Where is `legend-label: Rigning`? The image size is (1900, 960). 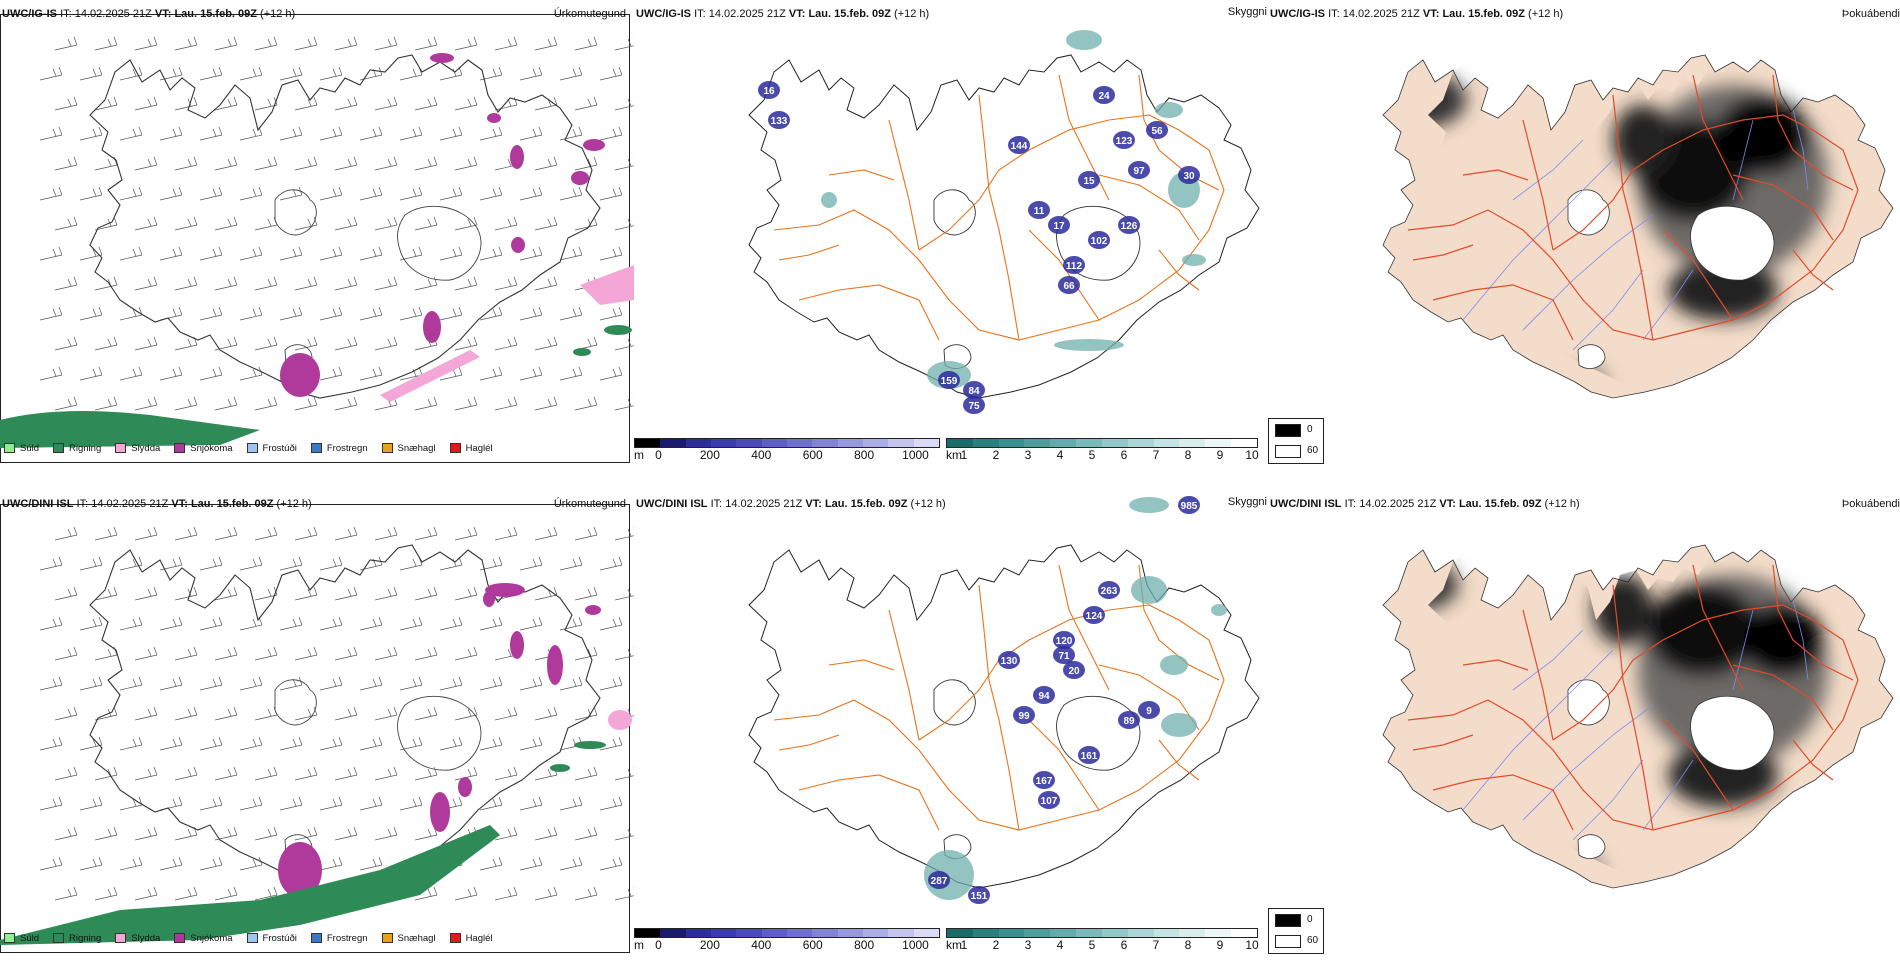 legend-label: Rigning is located at coordinates (85, 938).